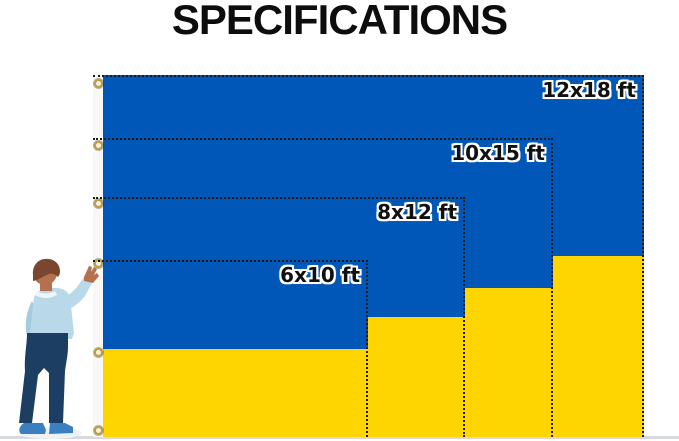  What do you see at coordinates (46, 294) in the screenshot?
I see `person-collar` at bounding box center [46, 294].